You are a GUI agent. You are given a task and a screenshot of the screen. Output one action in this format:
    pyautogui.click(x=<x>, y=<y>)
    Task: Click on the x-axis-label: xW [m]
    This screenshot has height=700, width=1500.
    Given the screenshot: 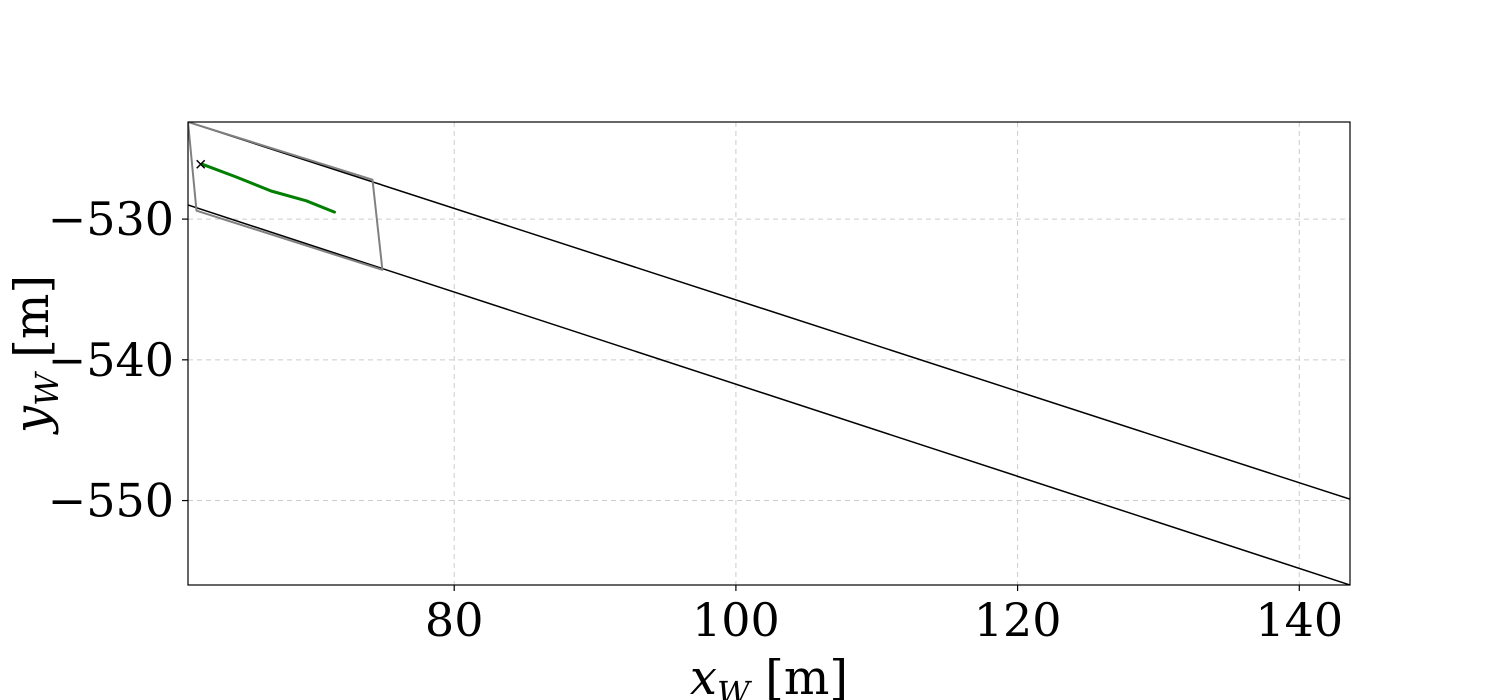 What is the action you would take?
    pyautogui.click(x=769, y=675)
    